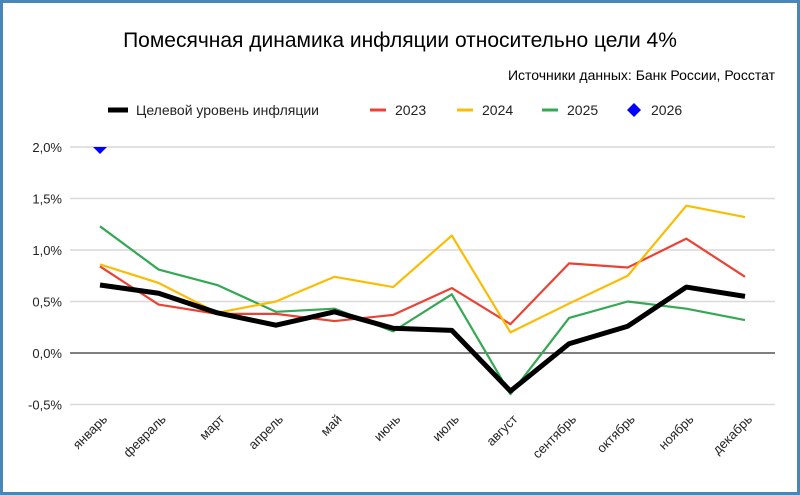  What do you see at coordinates (666, 110) in the screenshot?
I see `legend-label: 2026` at bounding box center [666, 110].